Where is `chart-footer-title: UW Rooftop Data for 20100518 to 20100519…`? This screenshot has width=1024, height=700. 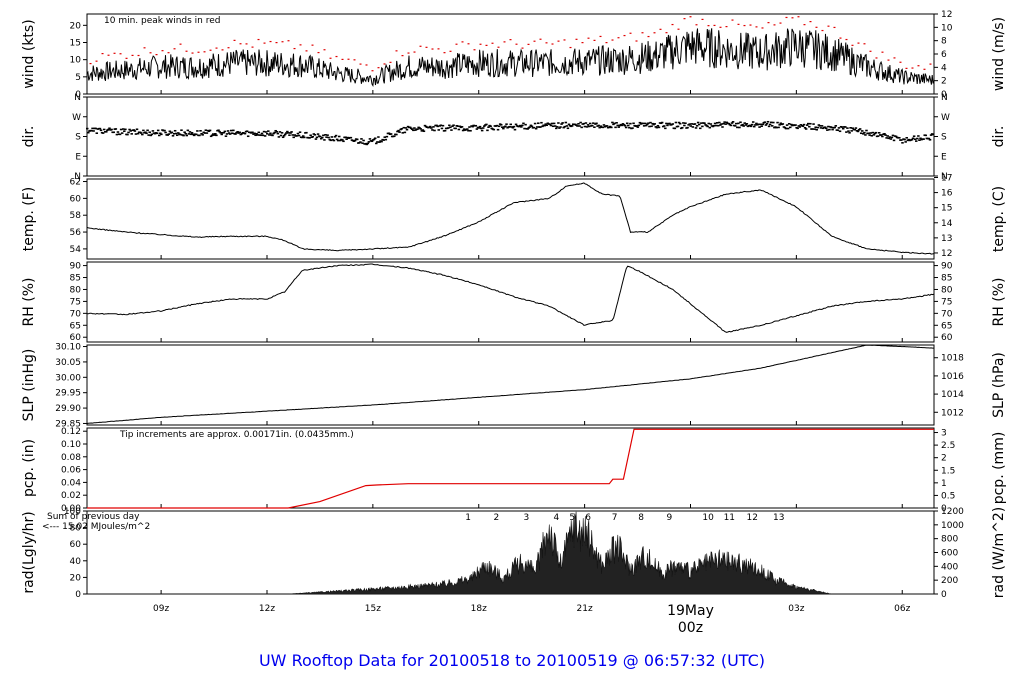 chart-footer-title: UW Rooftop Data for 20100518 to 20100519… is located at coordinates (512, 660).